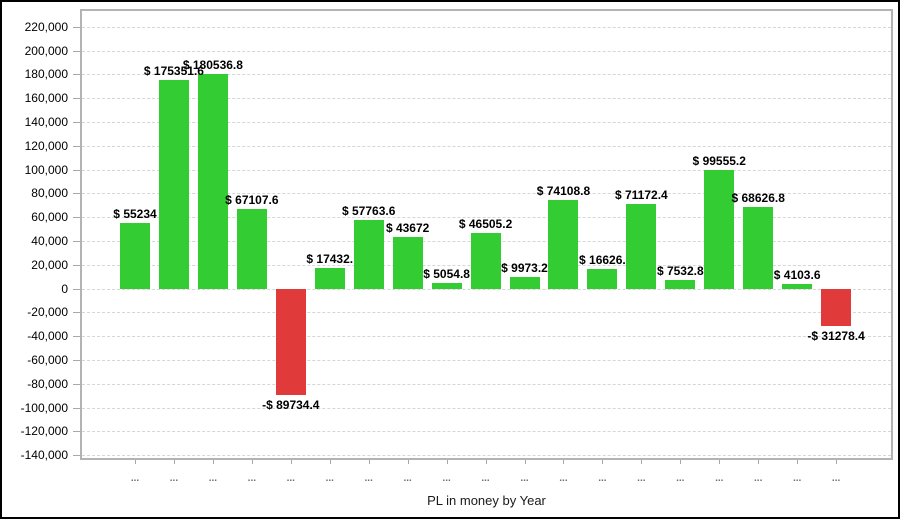 Image resolution: width=900 pixels, height=519 pixels. Describe the element at coordinates (64, 288) in the screenshot. I see `y-axis-tick-label: 0` at that location.